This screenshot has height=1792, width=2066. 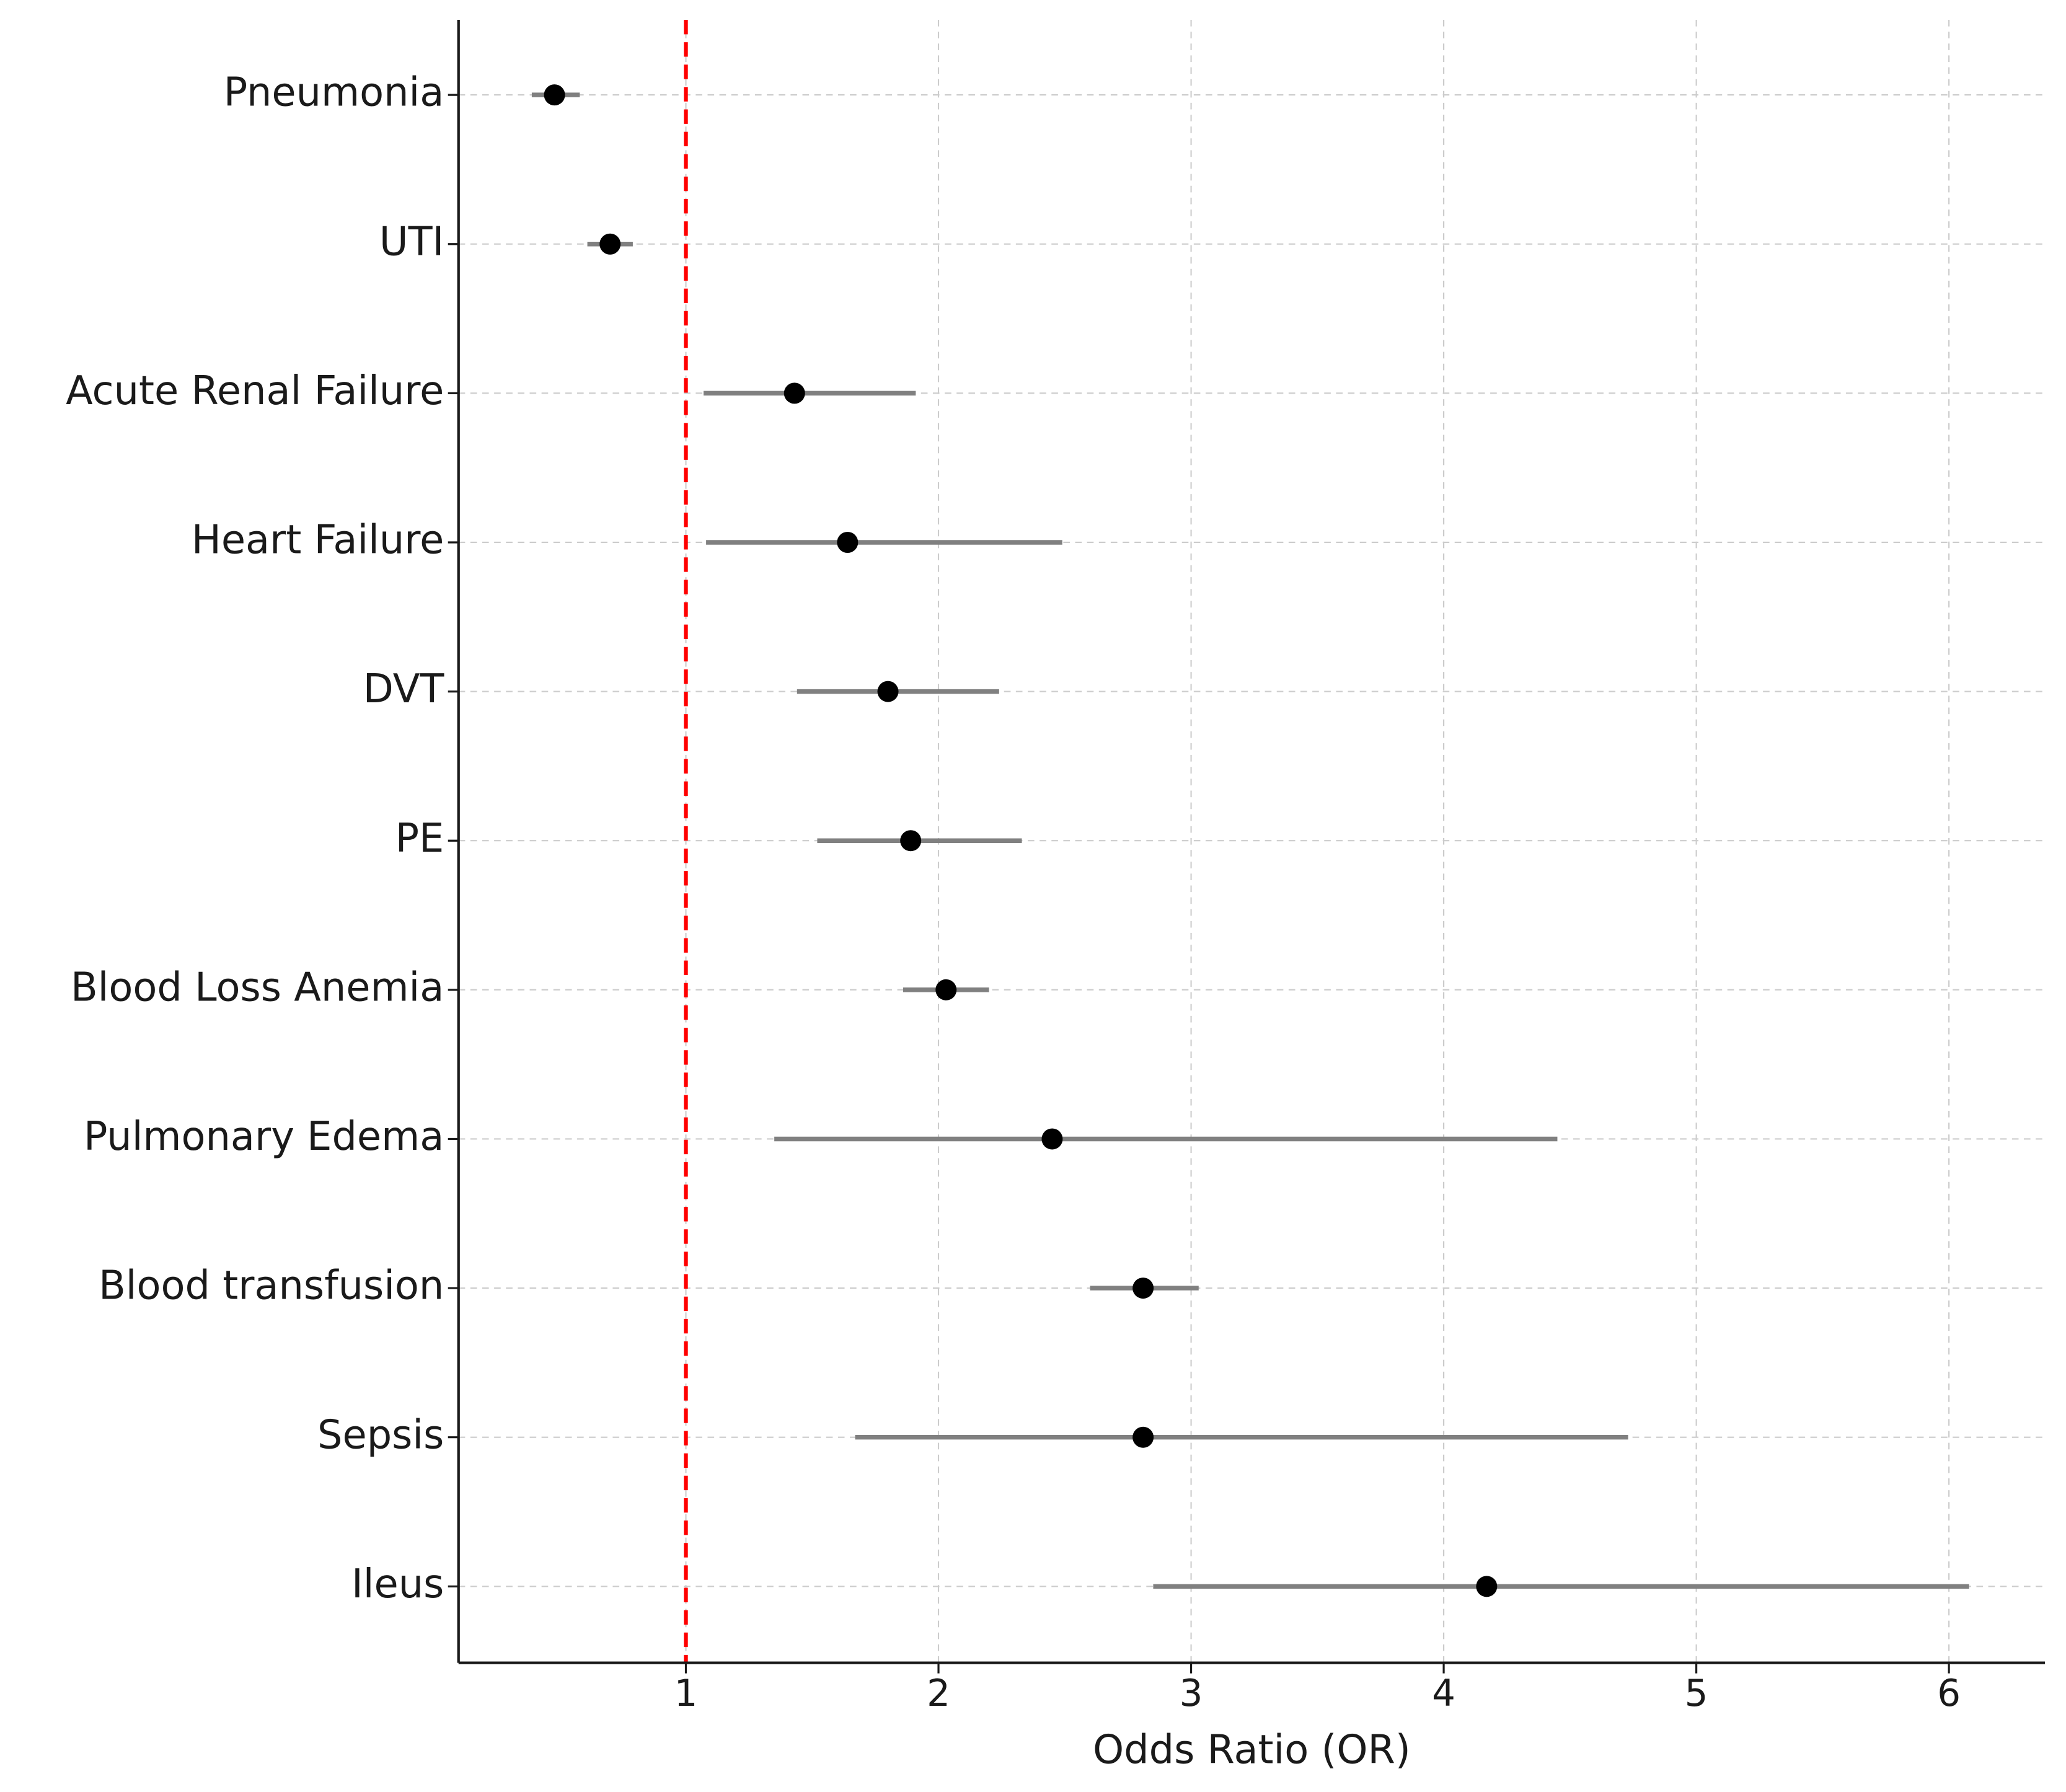 What do you see at coordinates (380, 1435) in the screenshot?
I see `y-tick-label: Sepsis` at bounding box center [380, 1435].